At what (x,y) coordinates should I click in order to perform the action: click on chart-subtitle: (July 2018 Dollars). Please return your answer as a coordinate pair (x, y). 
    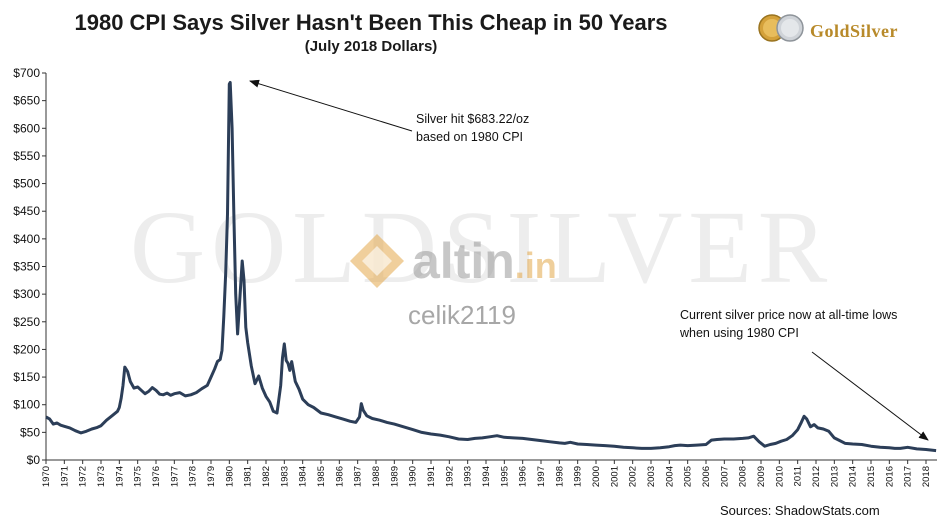
    Looking at the image, I should click on (371, 46).